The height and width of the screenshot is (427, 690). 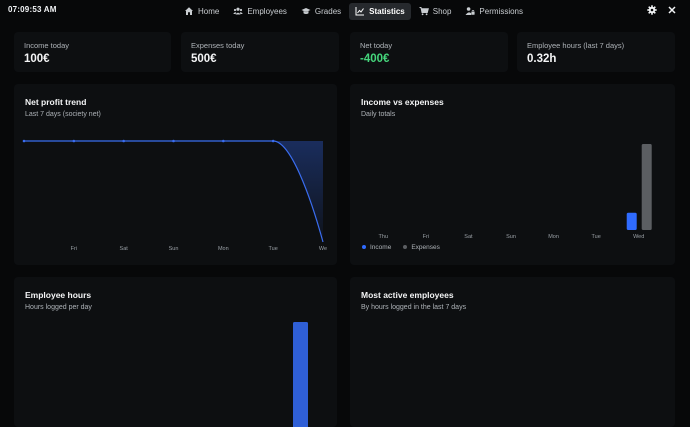 I want to click on nav-statistics-label: Statistics, so click(x=387, y=11).